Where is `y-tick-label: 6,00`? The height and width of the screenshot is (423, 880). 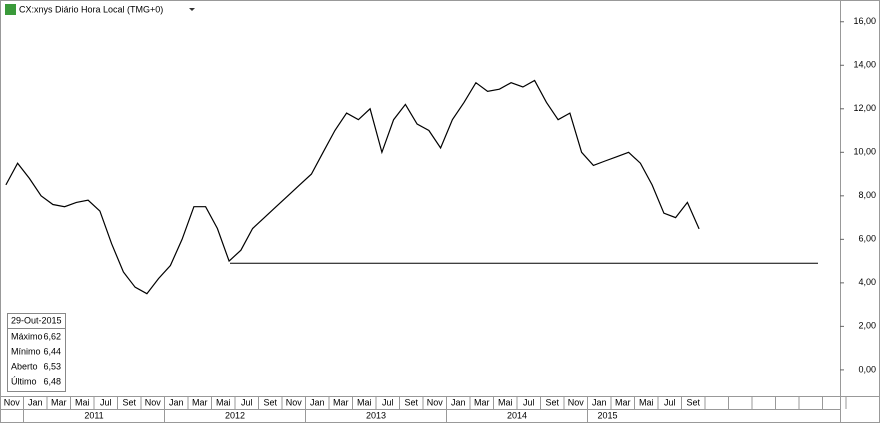
y-tick-label: 6,00 is located at coordinates (867, 239).